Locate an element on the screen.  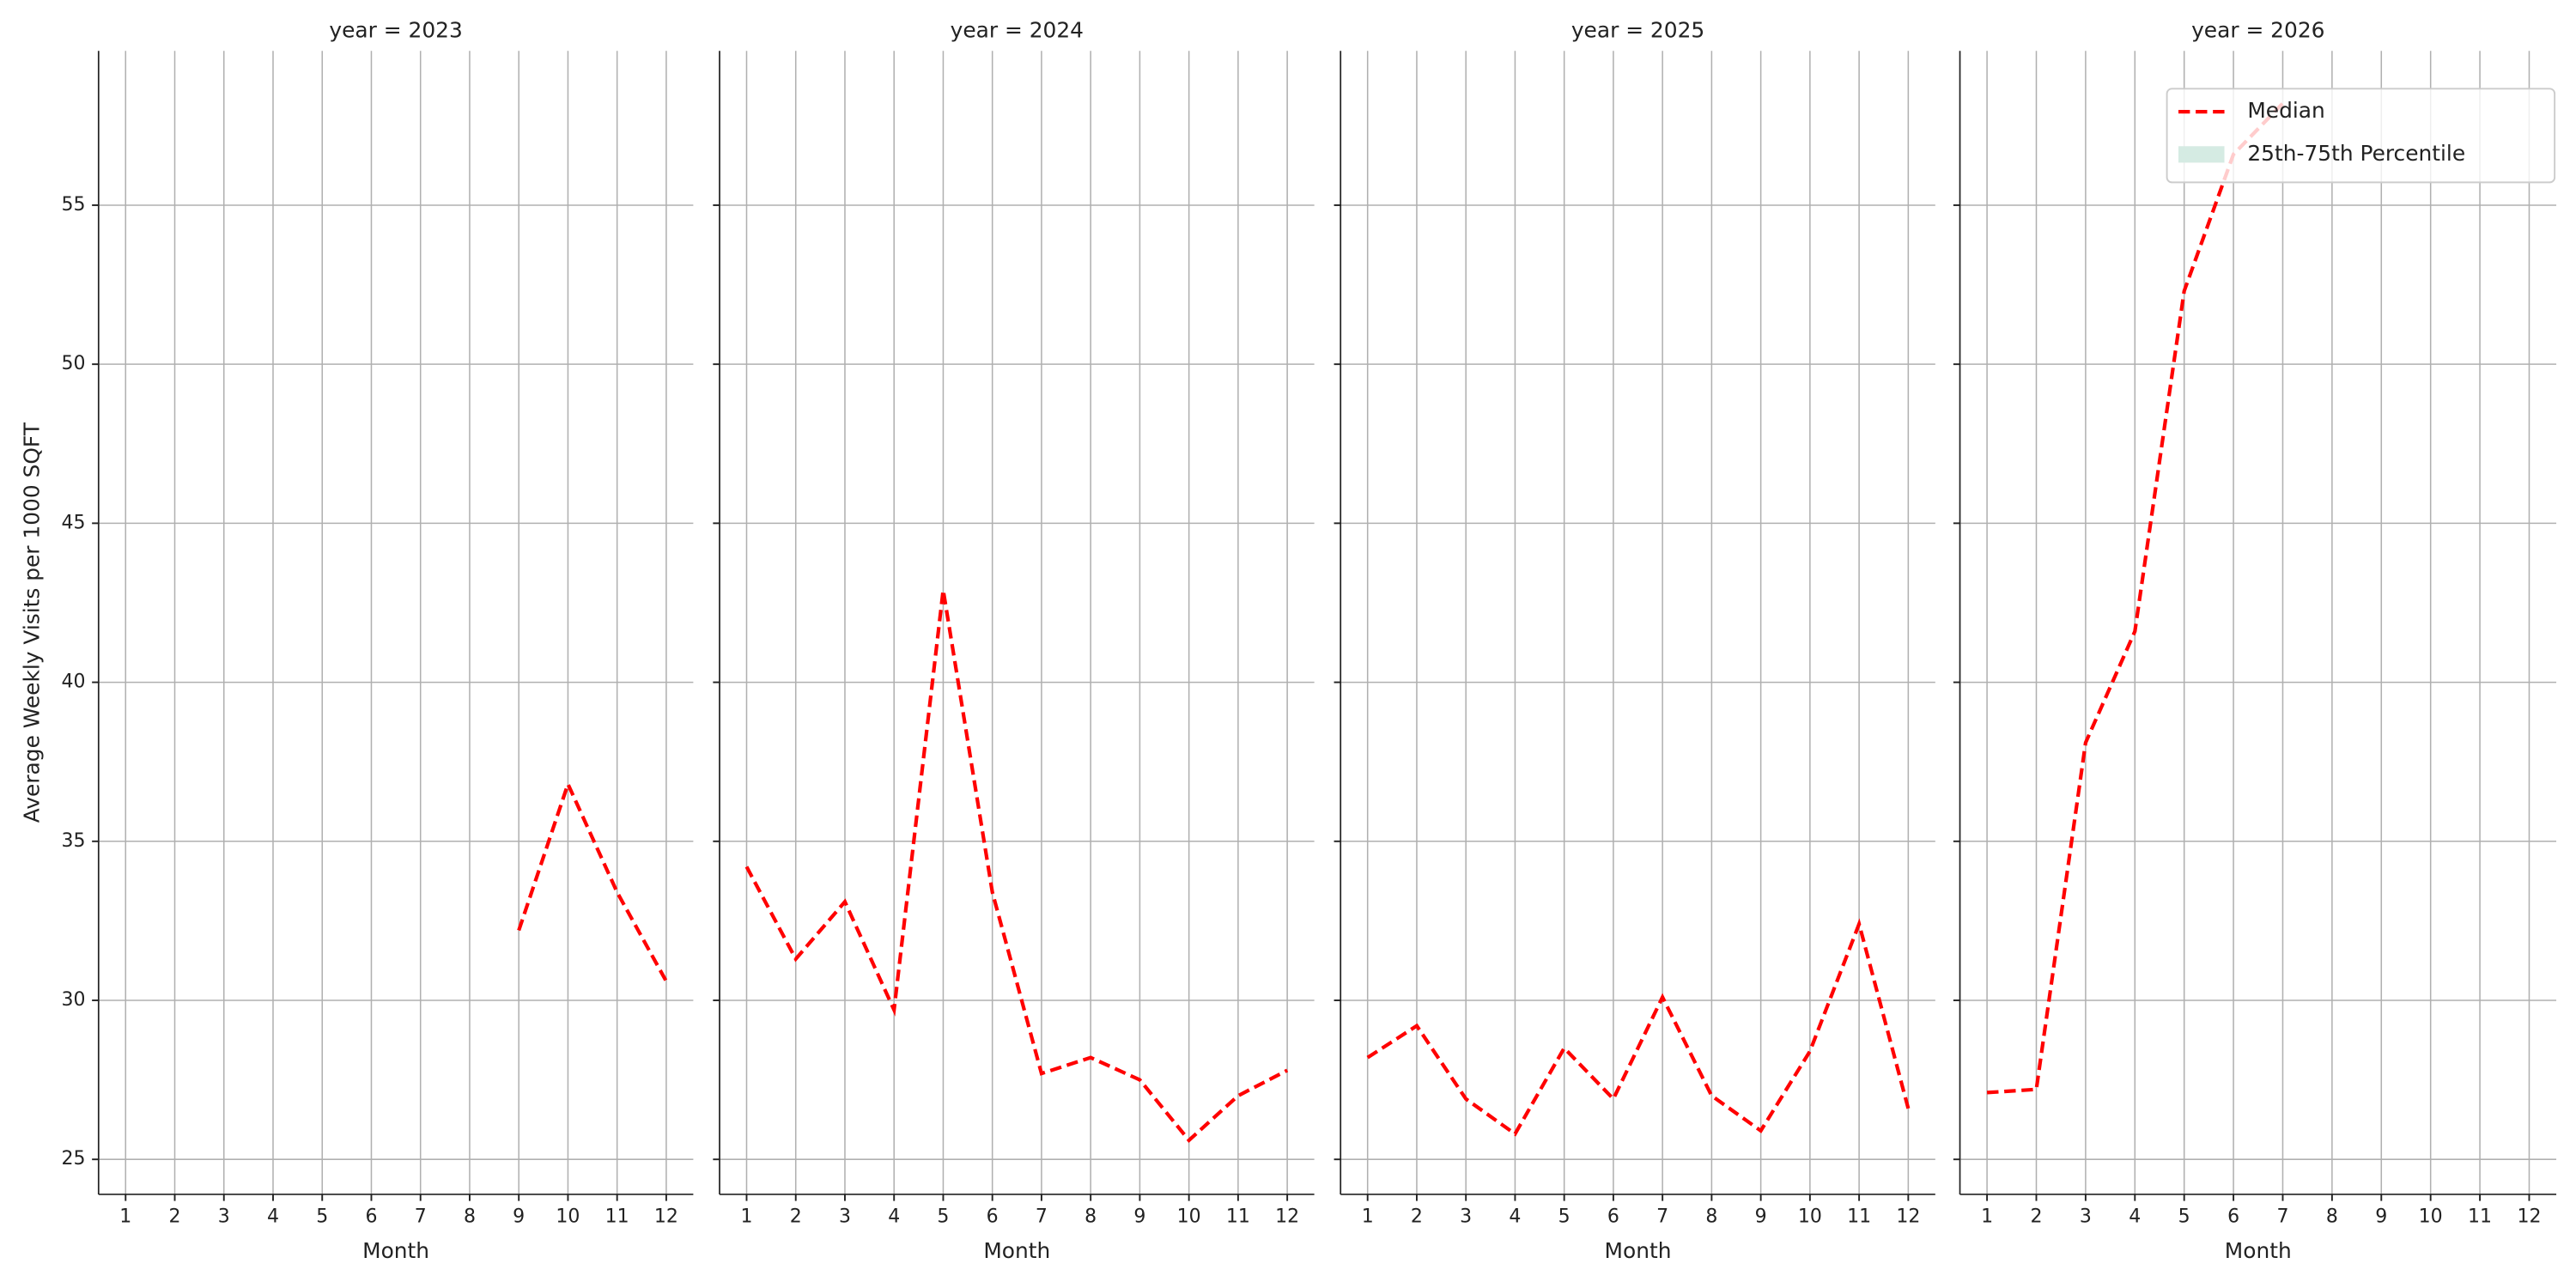
y-tick-label: 35 is located at coordinates (73, 841).